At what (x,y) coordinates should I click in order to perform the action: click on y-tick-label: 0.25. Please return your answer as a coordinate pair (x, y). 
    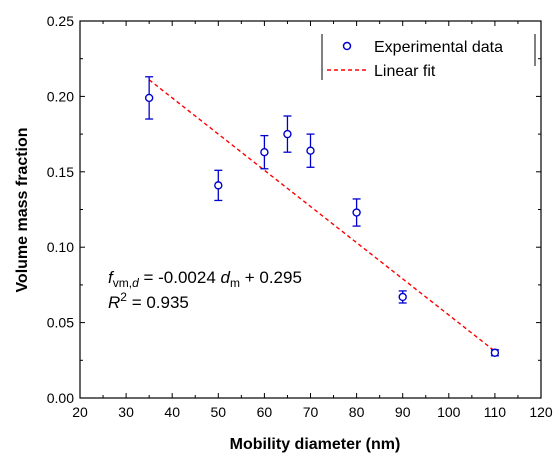
    Looking at the image, I should click on (60, 21).